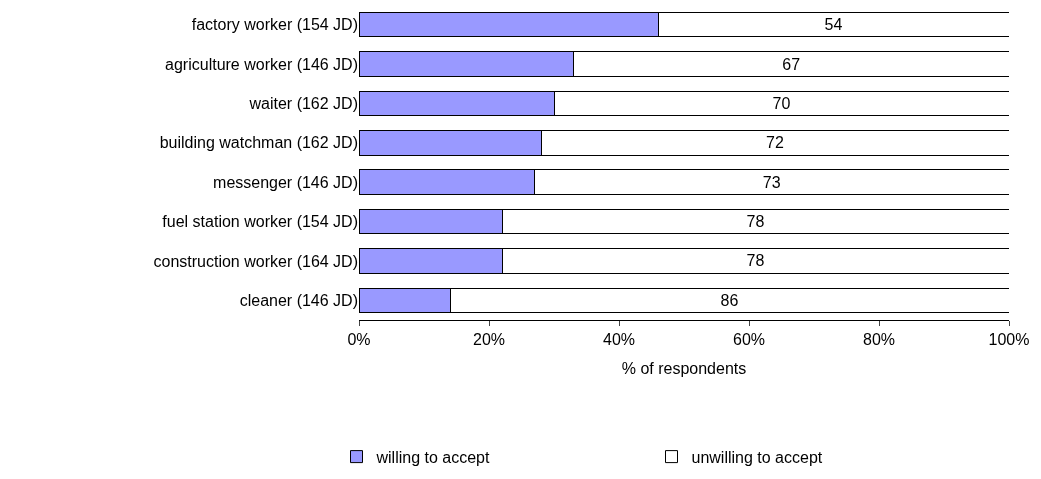  Describe the element at coordinates (489, 340) in the screenshot. I see `x-tick-label: 20%` at that location.